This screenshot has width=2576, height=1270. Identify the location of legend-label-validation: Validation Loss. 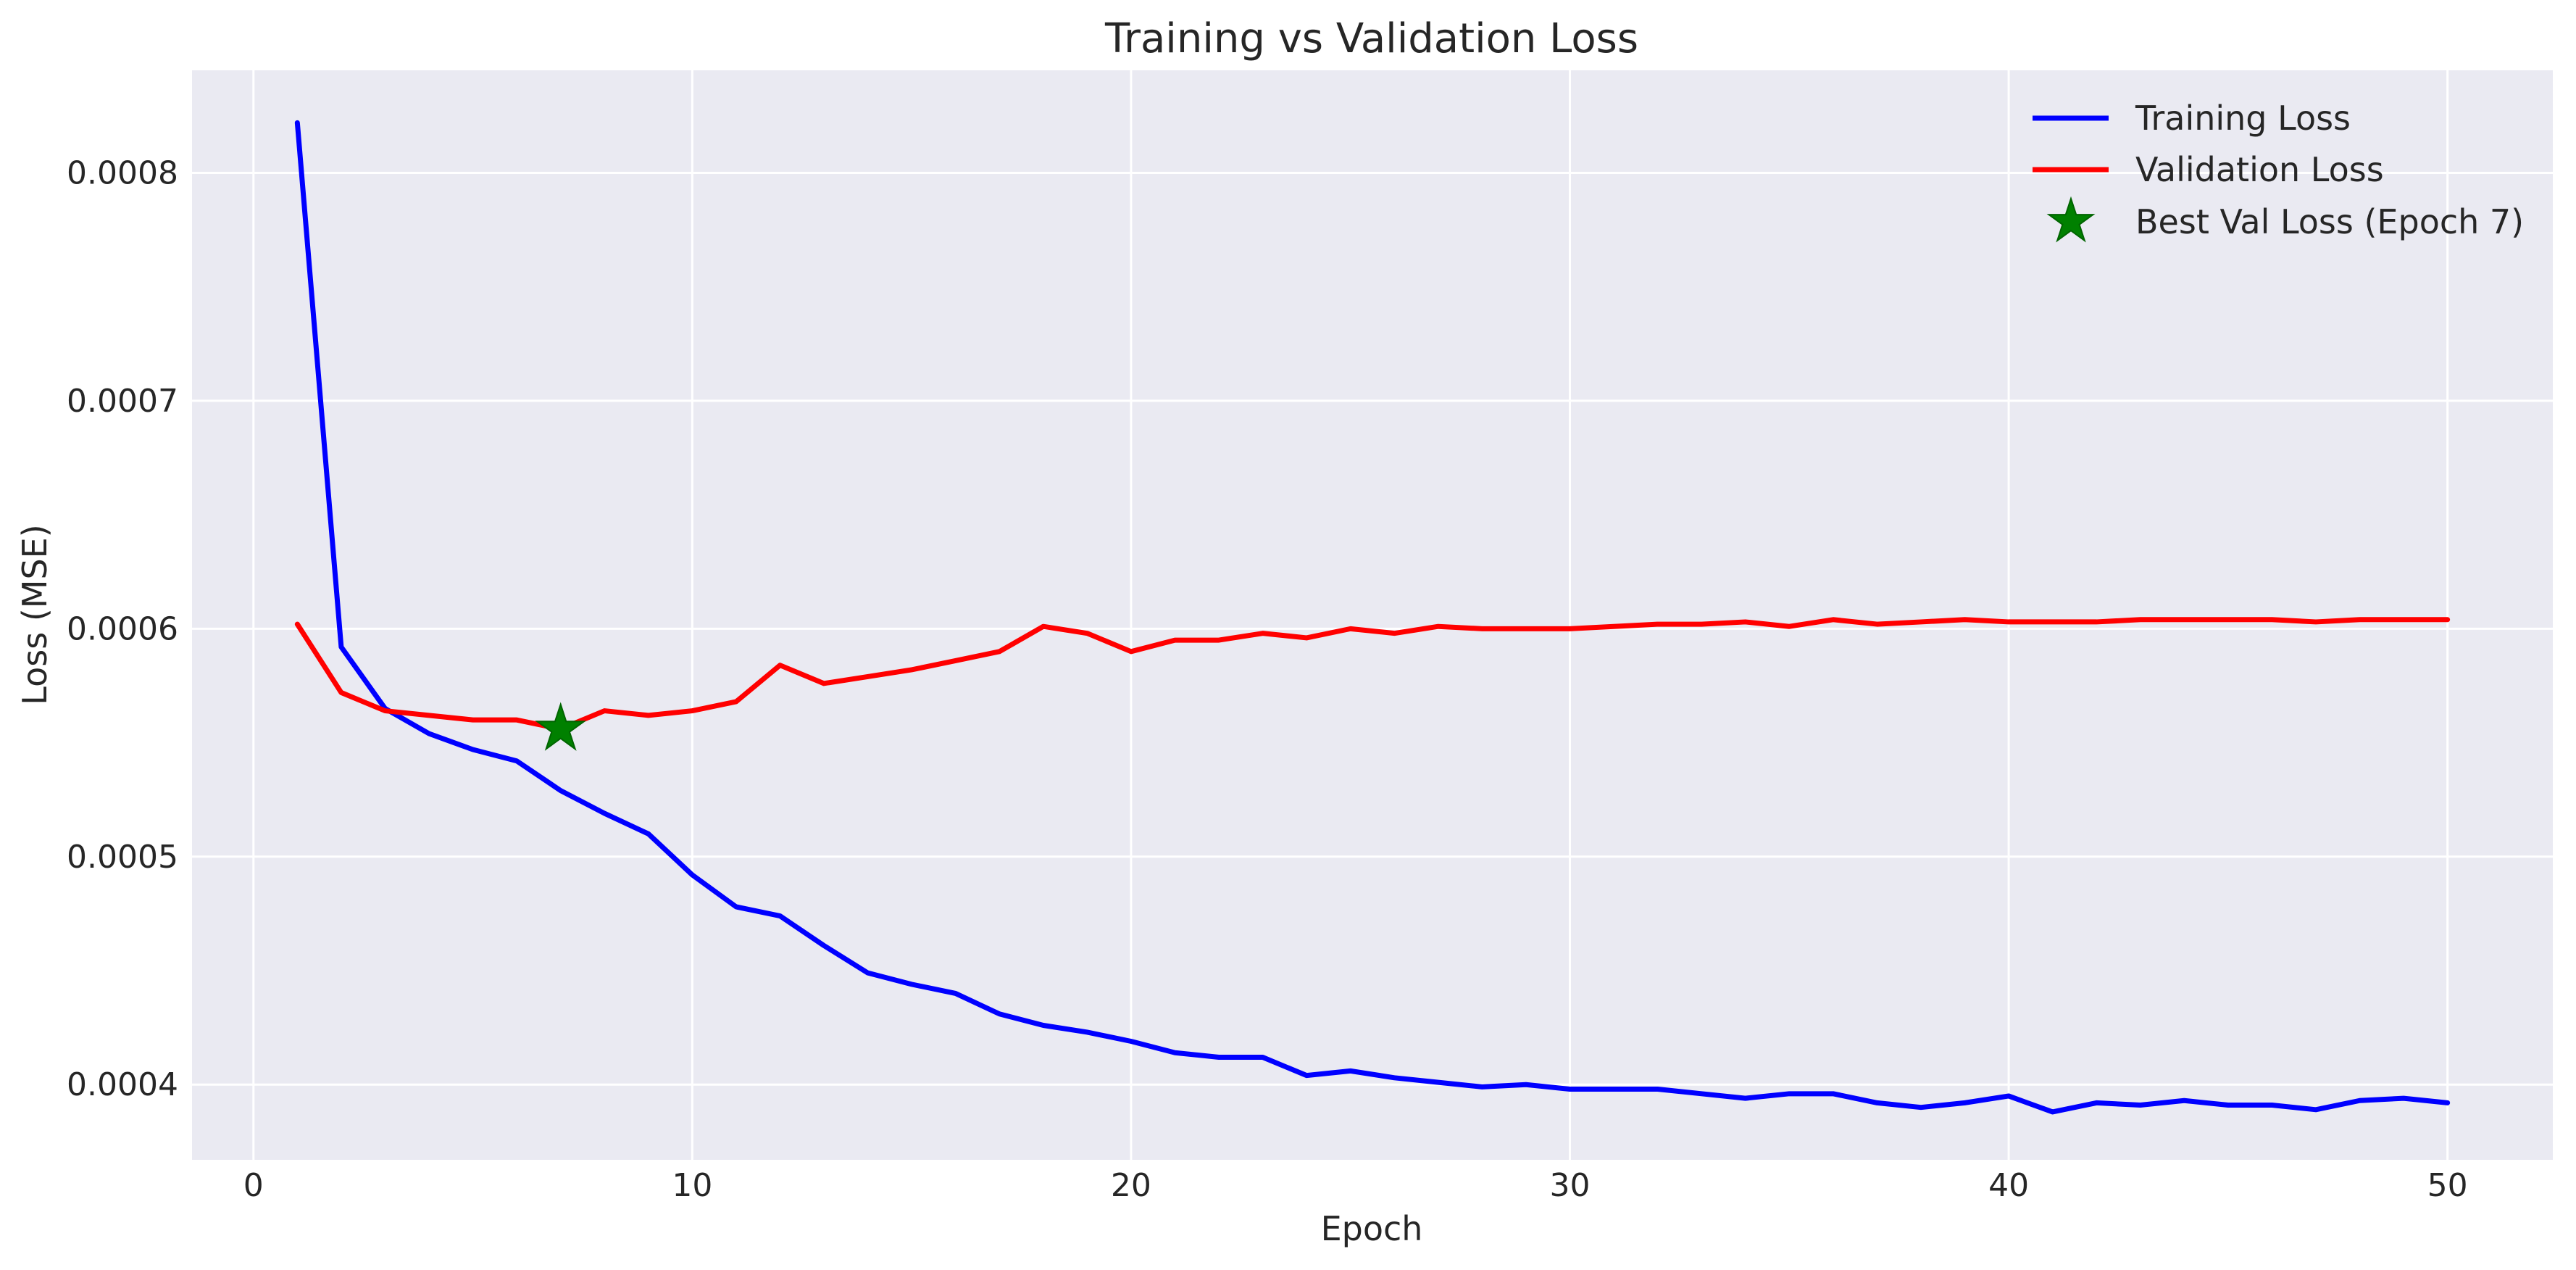
(2259, 169).